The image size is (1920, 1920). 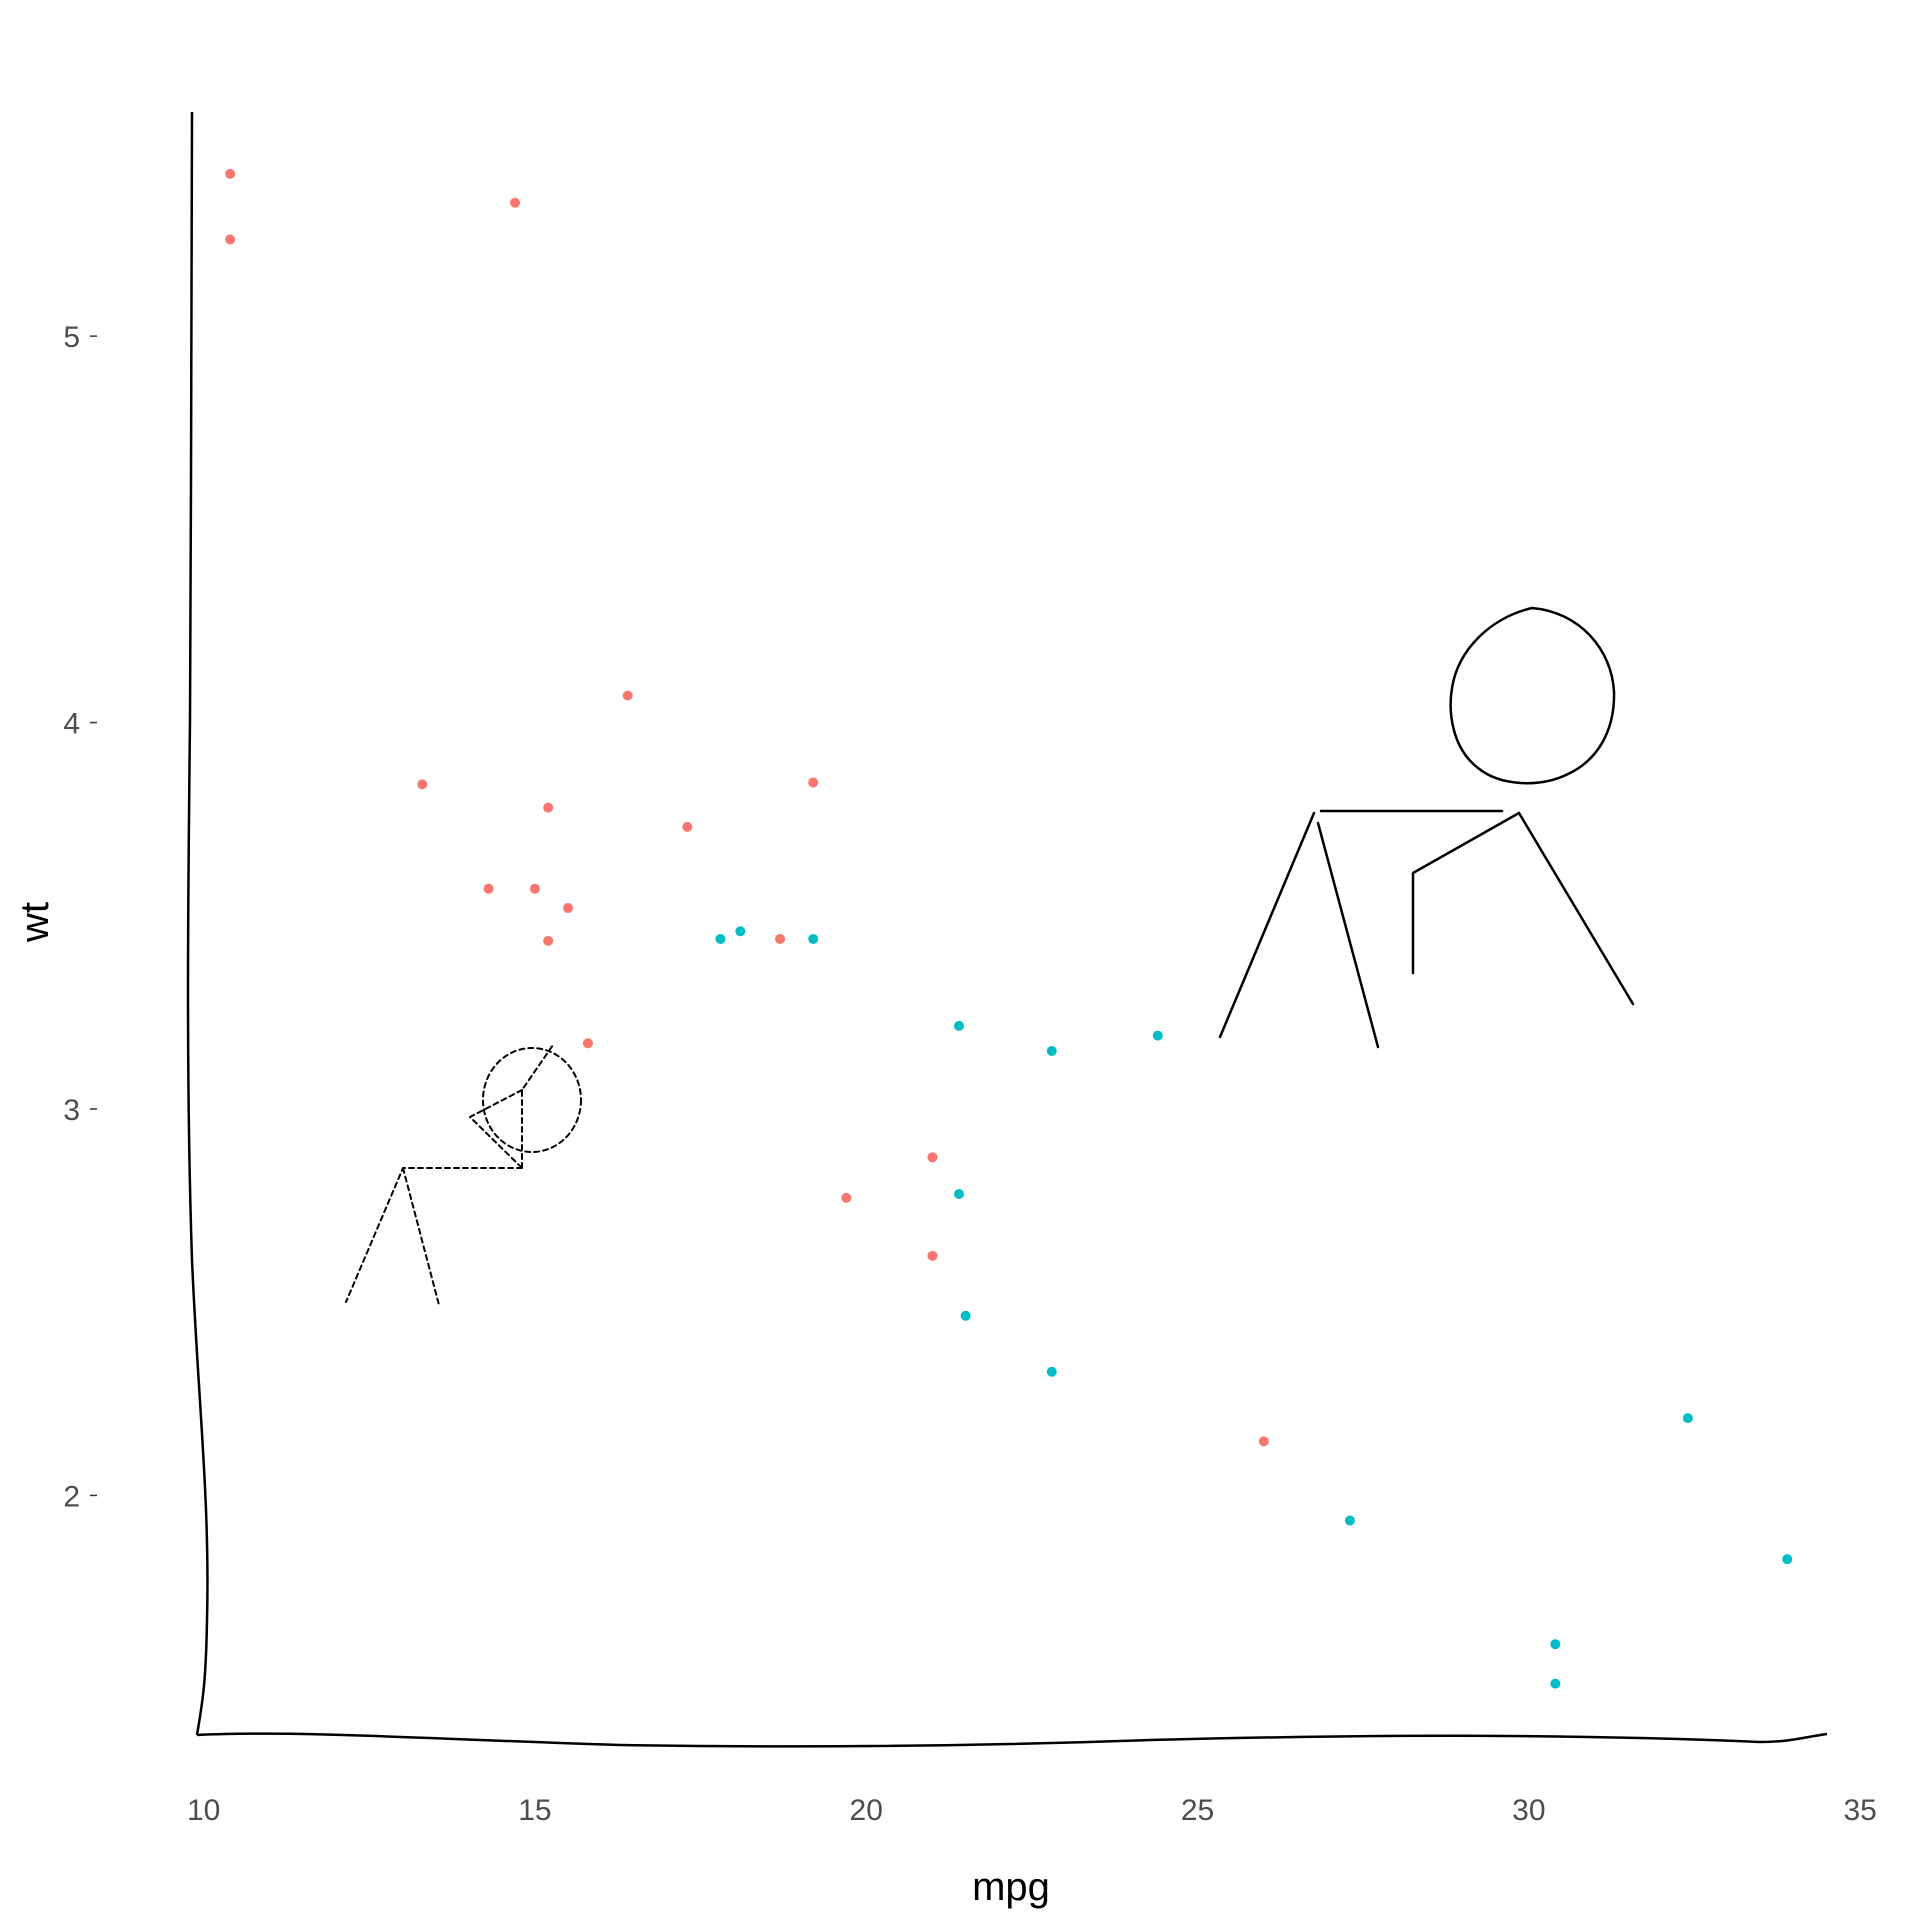 I want to click on stick-figure-large, so click(x=1426, y=827).